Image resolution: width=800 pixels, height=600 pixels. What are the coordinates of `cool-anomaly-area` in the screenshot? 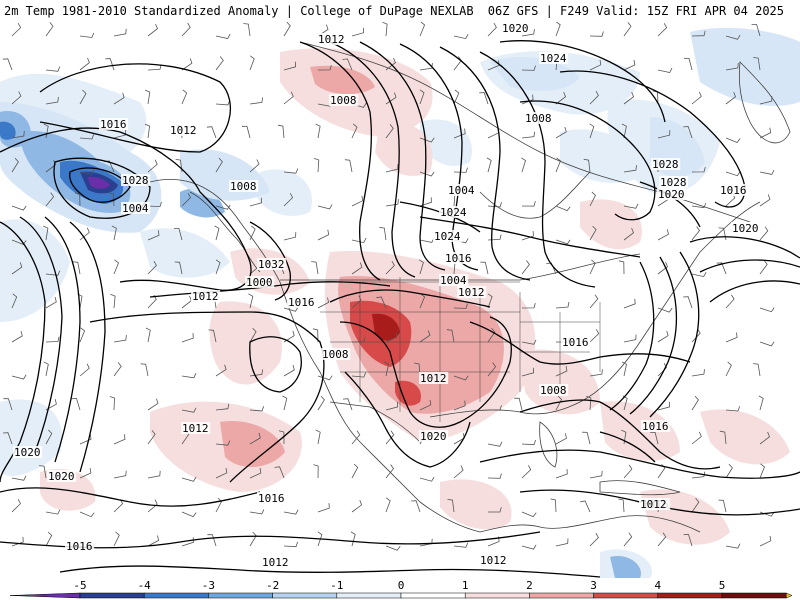 It's located at (31, 437).